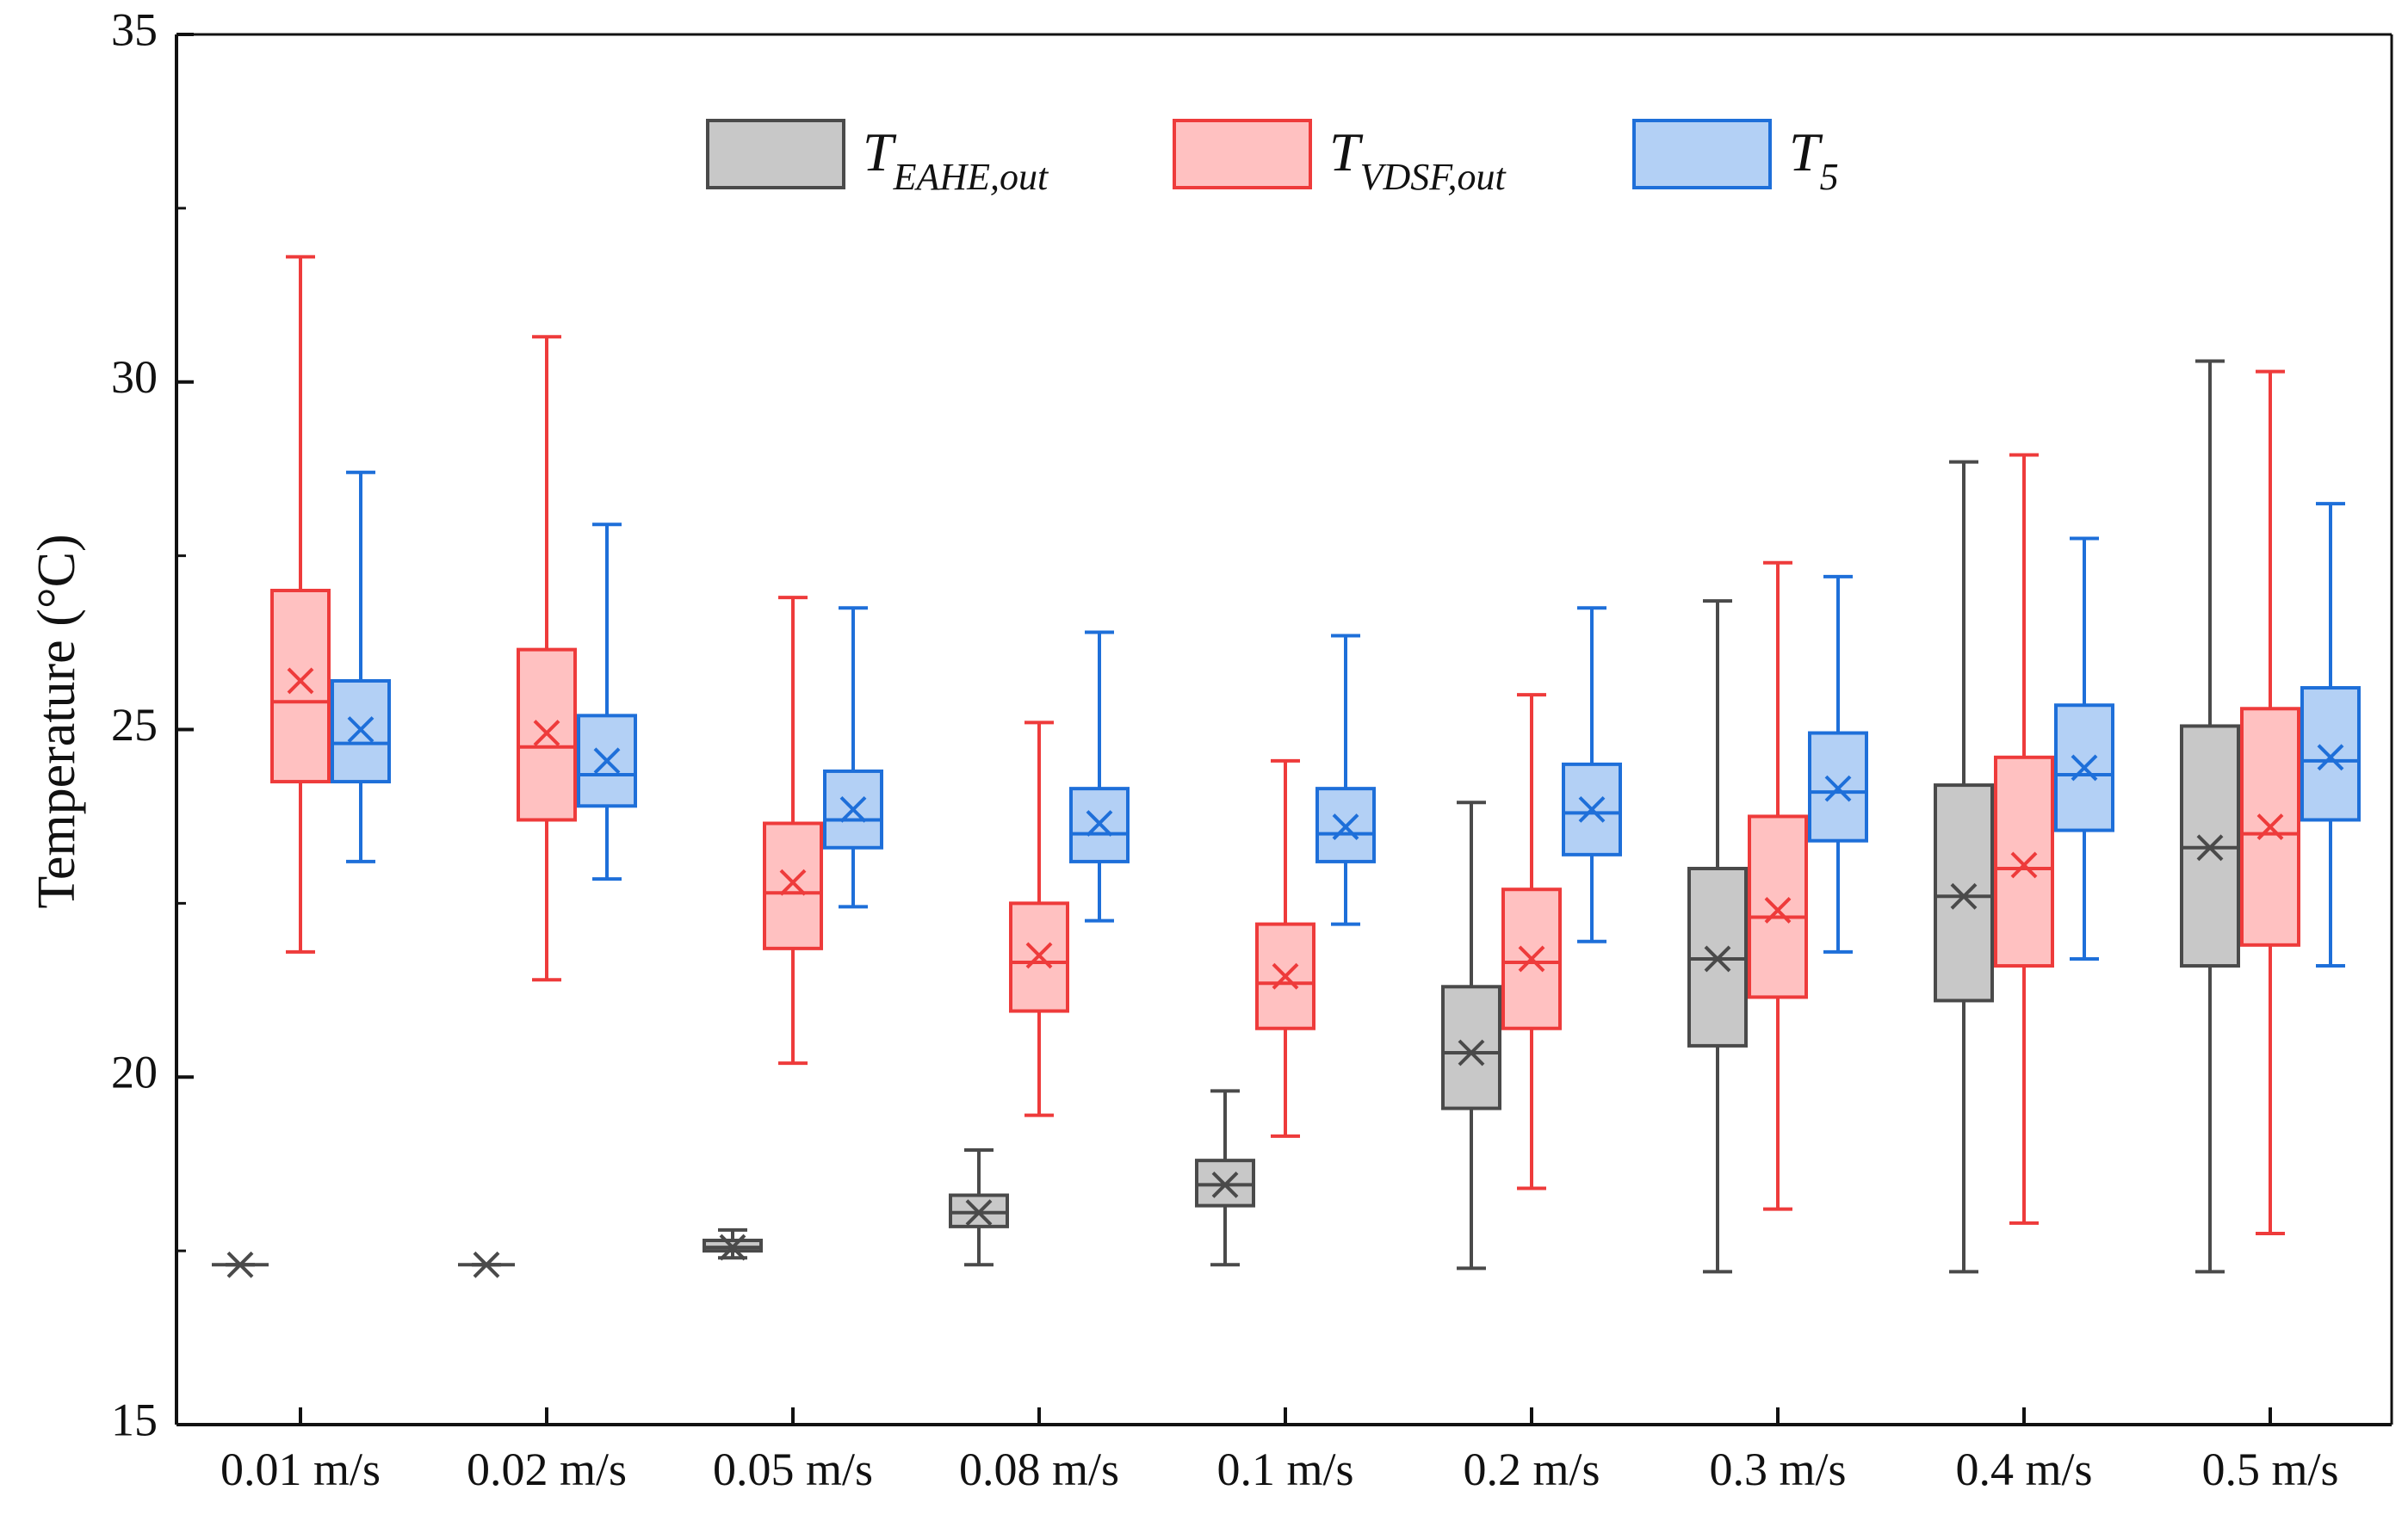  I want to click on legend-item-5: T5, so click(1735, 159).